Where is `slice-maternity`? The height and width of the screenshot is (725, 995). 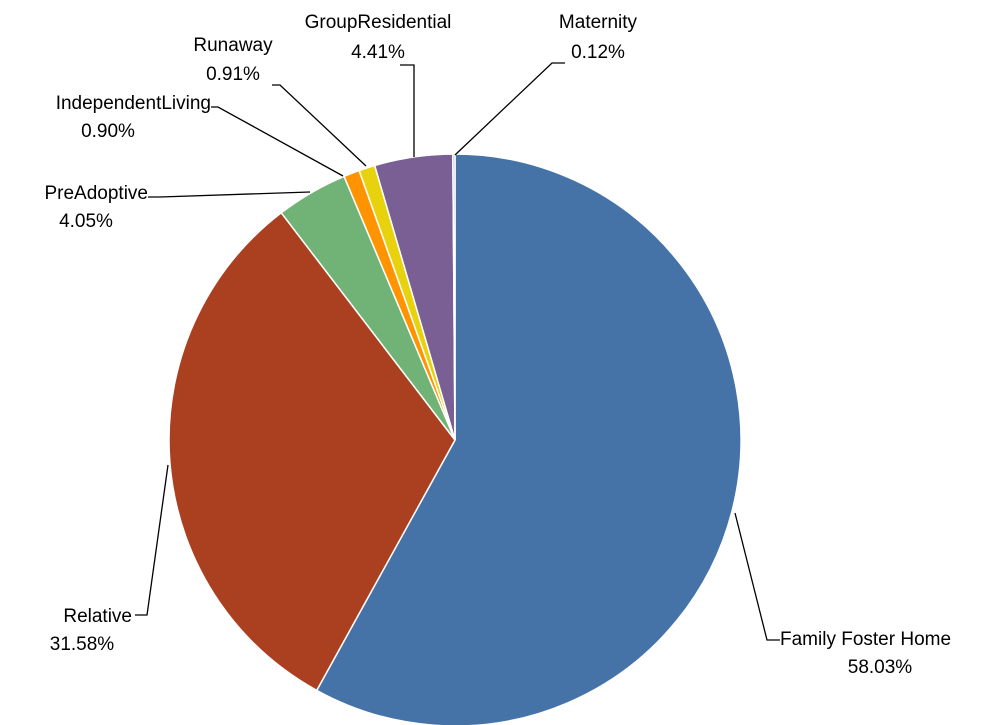
slice-maternity is located at coordinates (454, 297).